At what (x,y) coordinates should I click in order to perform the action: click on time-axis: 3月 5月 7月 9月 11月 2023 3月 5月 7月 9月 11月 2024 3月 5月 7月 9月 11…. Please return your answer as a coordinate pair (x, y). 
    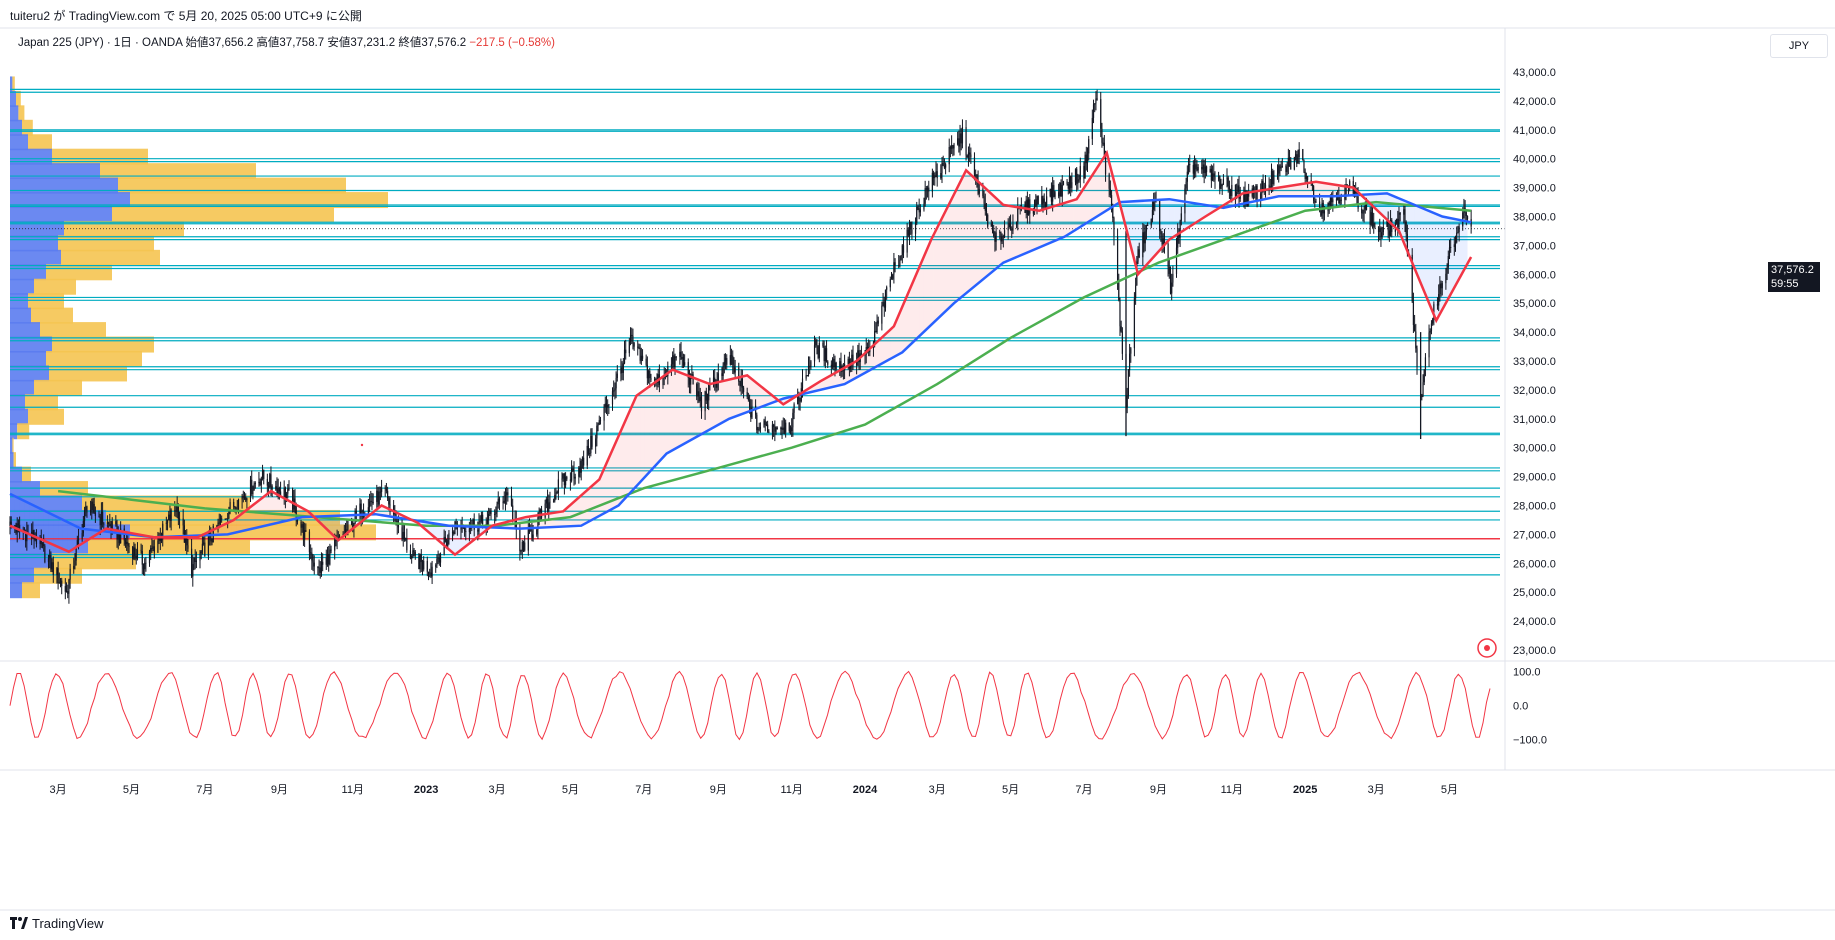
    Looking at the image, I should click on (754, 790).